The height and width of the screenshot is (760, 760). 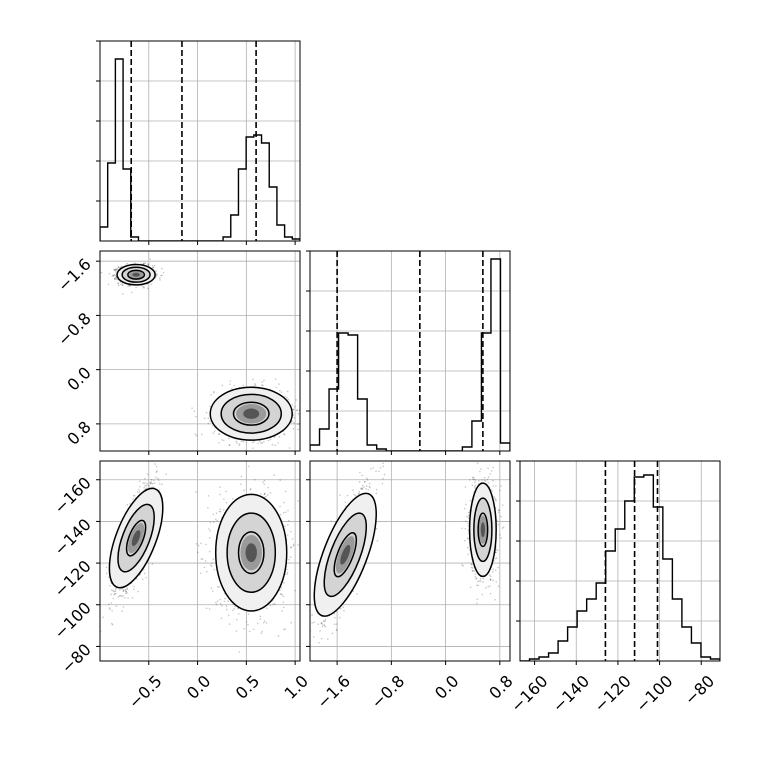 I want to click on axes-frame, so click(x=200, y=141).